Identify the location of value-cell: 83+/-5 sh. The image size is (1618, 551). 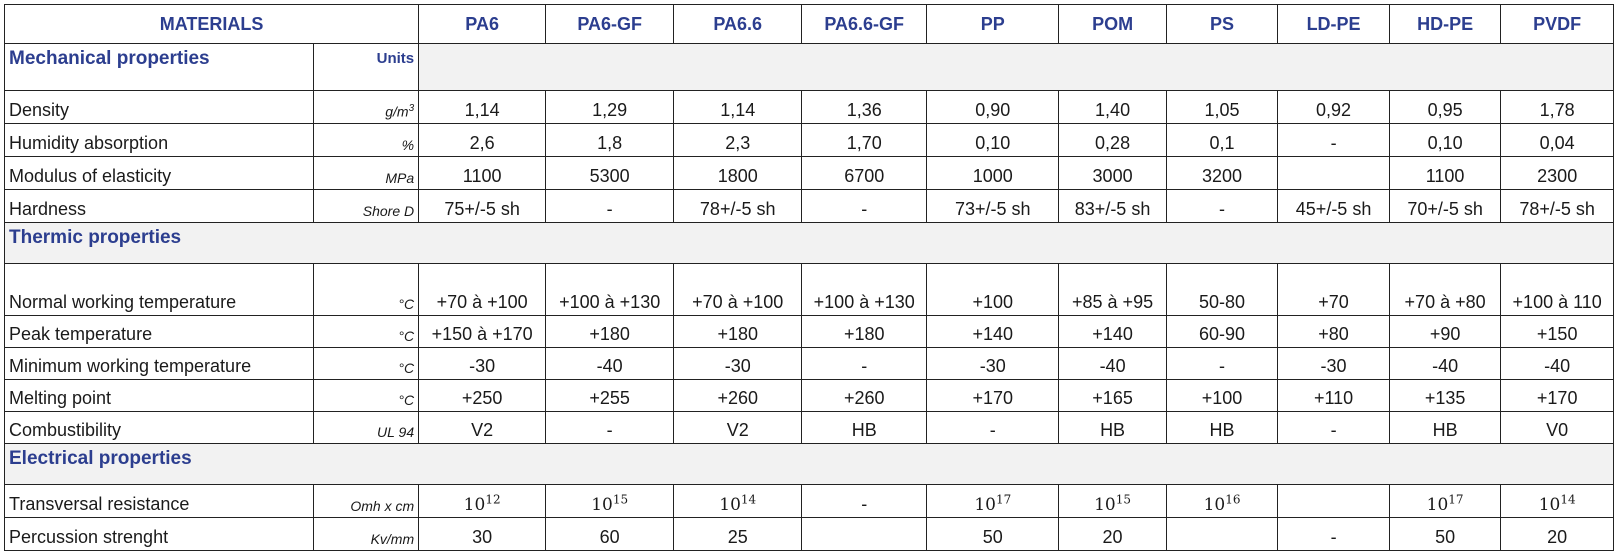
(1112, 206).